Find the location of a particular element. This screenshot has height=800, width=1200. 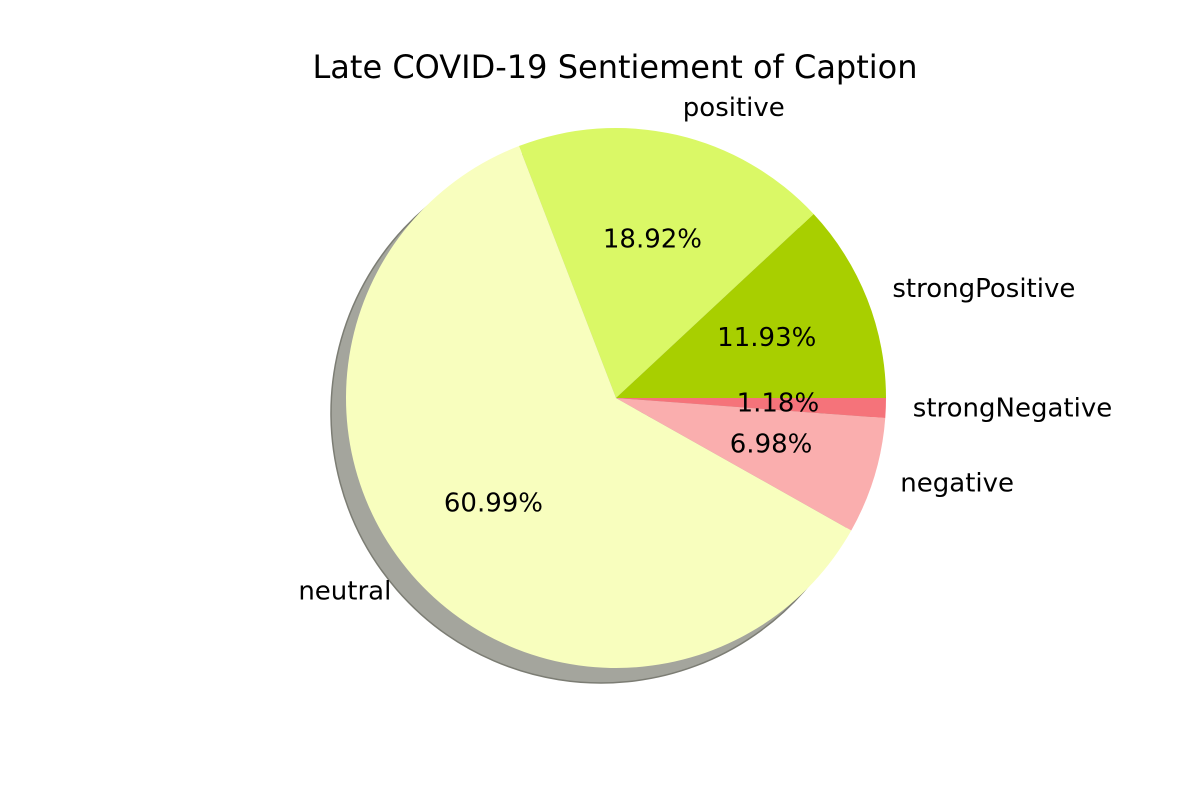

pie-slice-negative is located at coordinates (751, 464).